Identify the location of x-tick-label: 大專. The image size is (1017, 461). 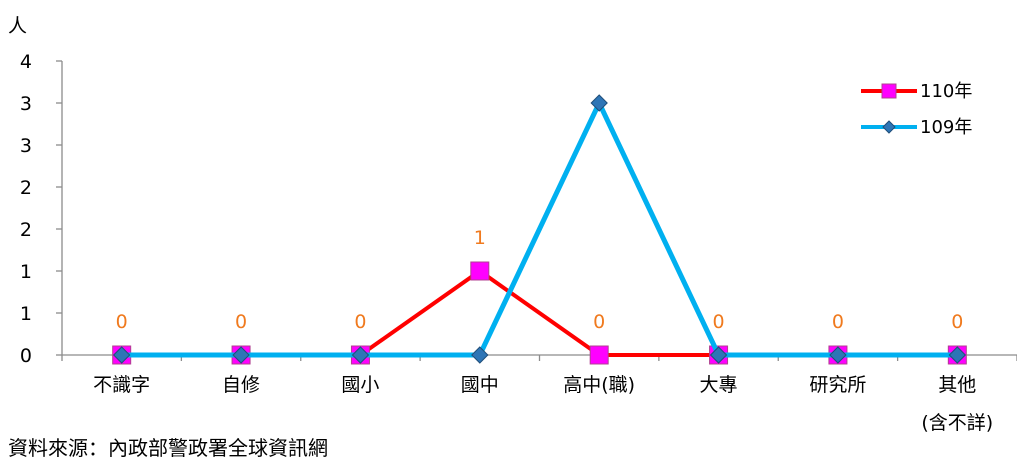
(719, 385).